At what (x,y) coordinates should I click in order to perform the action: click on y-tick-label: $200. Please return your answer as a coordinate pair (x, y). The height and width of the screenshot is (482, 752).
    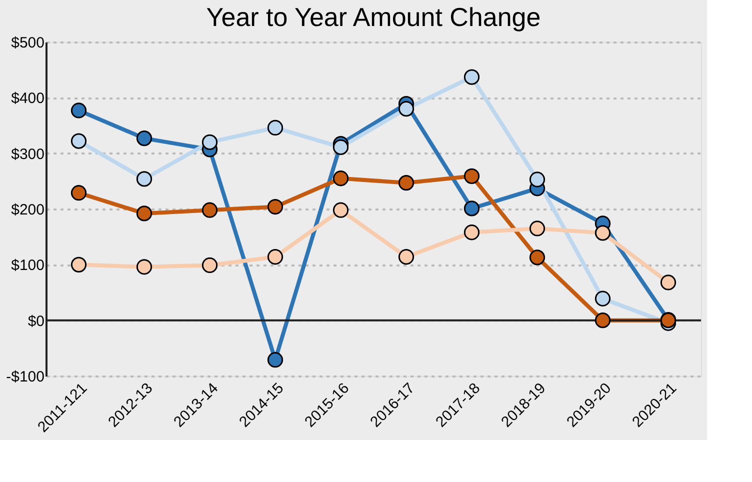
    Looking at the image, I should click on (27, 210).